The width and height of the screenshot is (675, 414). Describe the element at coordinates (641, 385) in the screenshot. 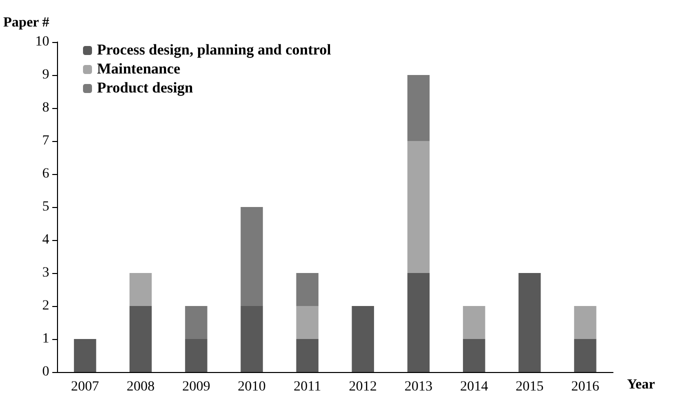

I see `x-axis-title: Year` at that location.